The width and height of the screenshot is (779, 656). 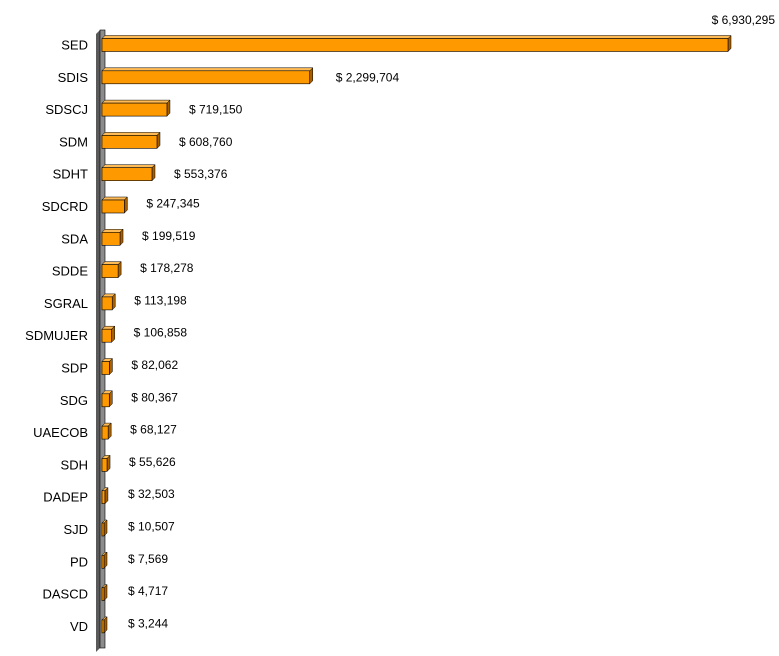 What do you see at coordinates (56, 335) in the screenshot?
I see `category-label-sdmujer: SDMUJER` at bounding box center [56, 335].